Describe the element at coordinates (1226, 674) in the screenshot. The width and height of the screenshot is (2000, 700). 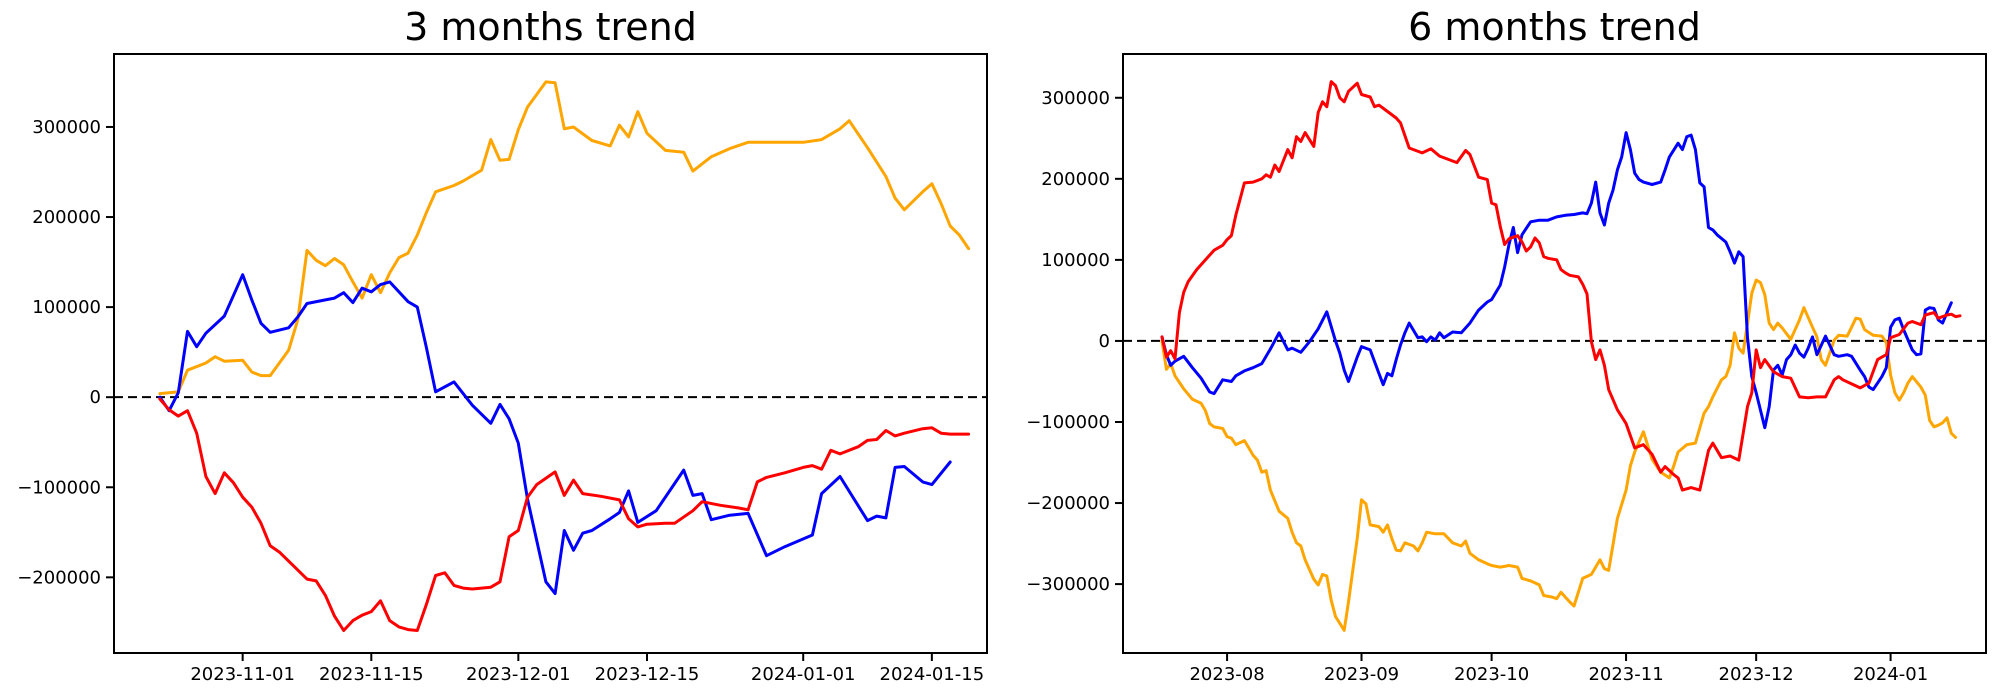
I see `x-tick-label: 2023-08` at that location.